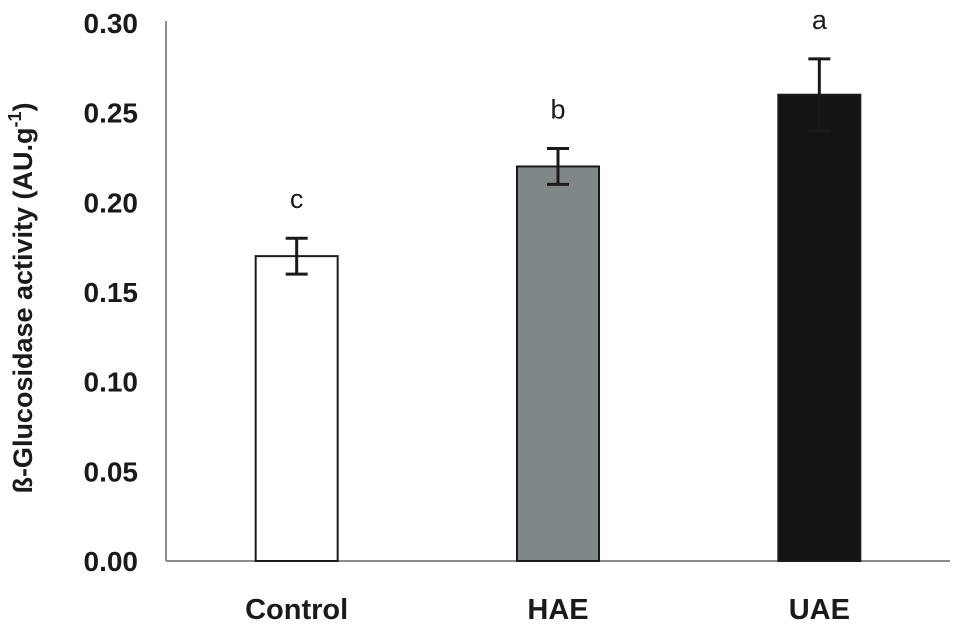 This screenshot has height=632, width=957. Describe the element at coordinates (557, 110) in the screenshot. I see `significance-letter-hae: b` at that location.